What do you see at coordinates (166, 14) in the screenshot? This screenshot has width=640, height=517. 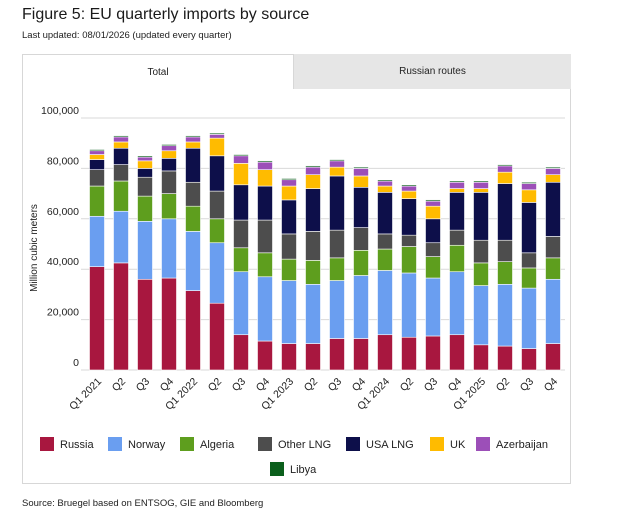 I see `page-title: Figure 5: EU quarterly imports by source` at bounding box center [166, 14].